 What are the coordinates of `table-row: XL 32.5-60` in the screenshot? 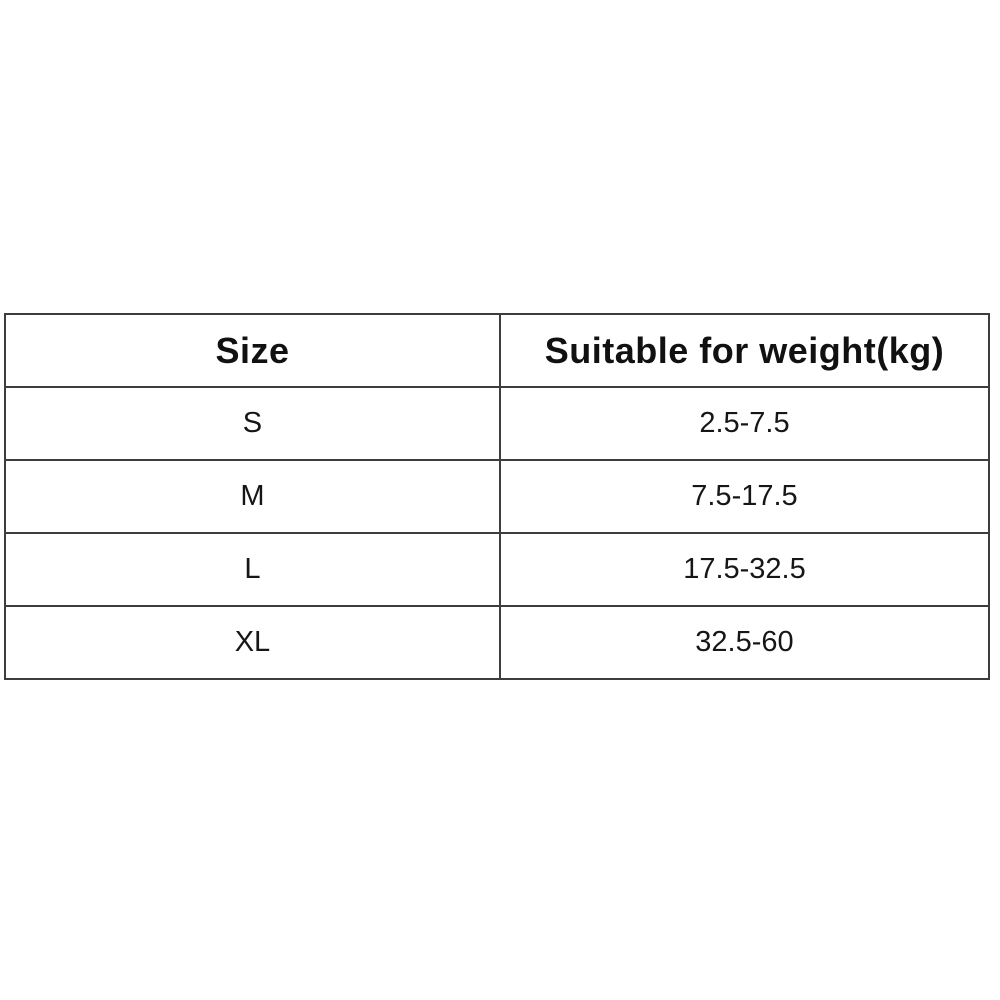 It's located at (497, 642).